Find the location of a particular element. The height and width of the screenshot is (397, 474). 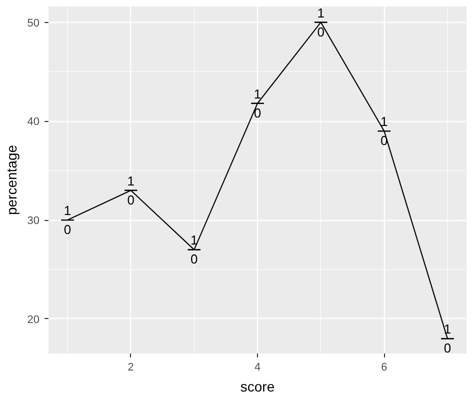

y-tick-label: 20 is located at coordinates (33, 320).